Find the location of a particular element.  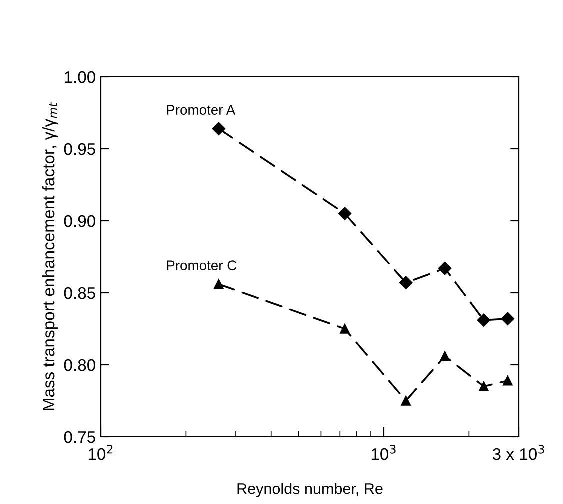

x-axis-title: Reynolds number, Re is located at coordinates (310, 490).